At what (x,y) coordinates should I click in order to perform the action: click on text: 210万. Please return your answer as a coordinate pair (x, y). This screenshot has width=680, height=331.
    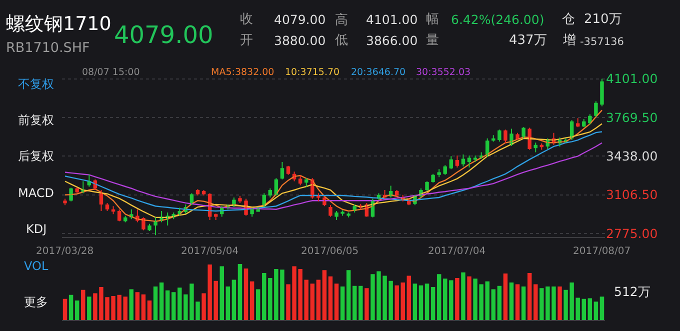
    Looking at the image, I should click on (603, 19).